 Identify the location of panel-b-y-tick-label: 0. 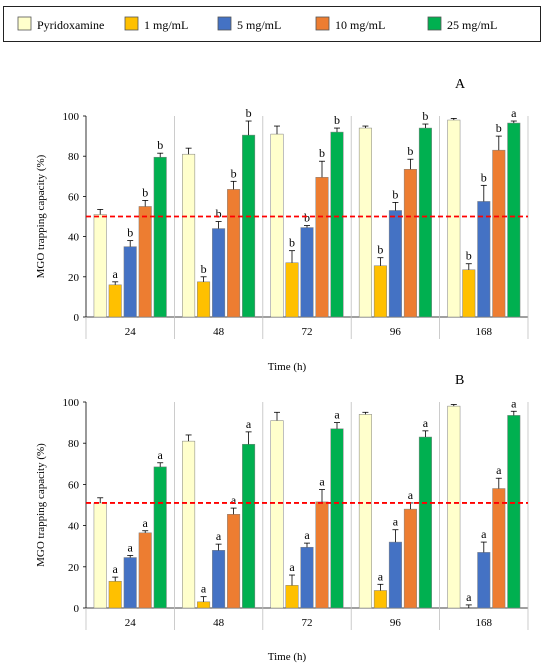
(77, 609).